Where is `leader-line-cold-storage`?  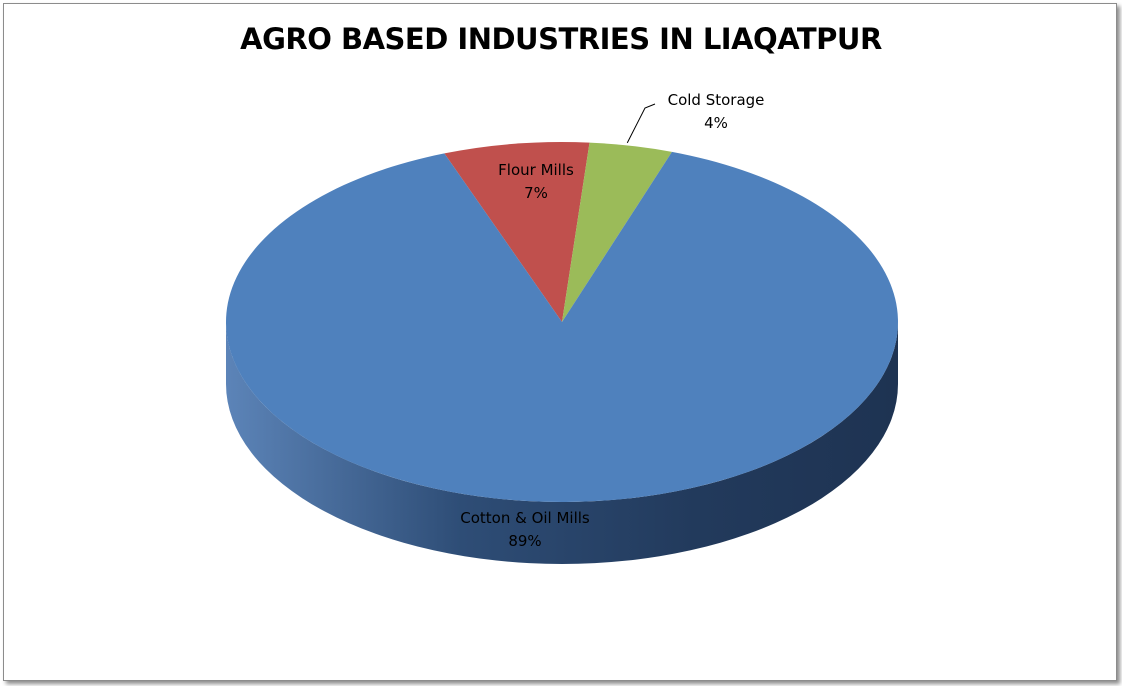
leader-line-cold-storage is located at coordinates (641, 123).